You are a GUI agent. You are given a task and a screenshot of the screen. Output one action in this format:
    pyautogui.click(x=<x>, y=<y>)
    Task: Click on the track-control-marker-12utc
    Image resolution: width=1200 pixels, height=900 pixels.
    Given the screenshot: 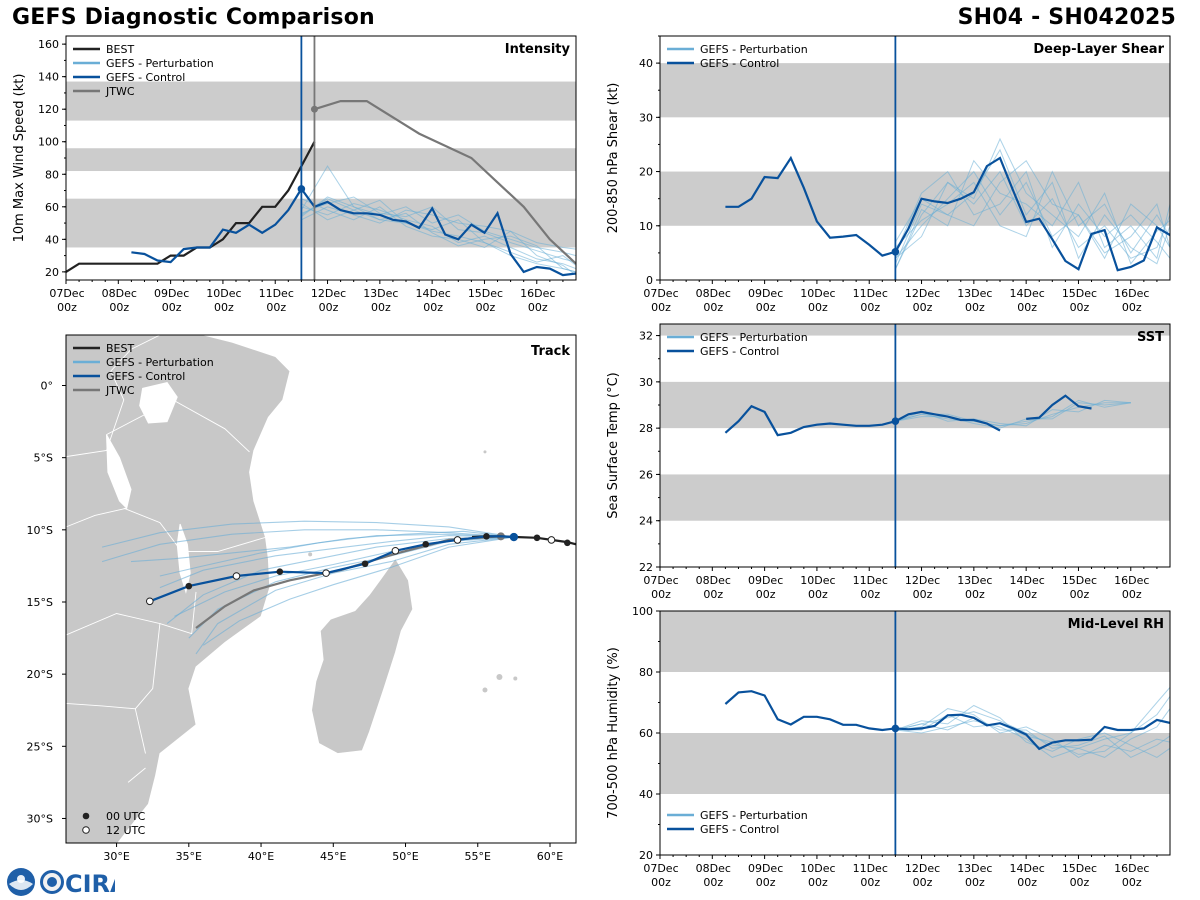 What is the action you would take?
    pyautogui.click(x=236, y=576)
    